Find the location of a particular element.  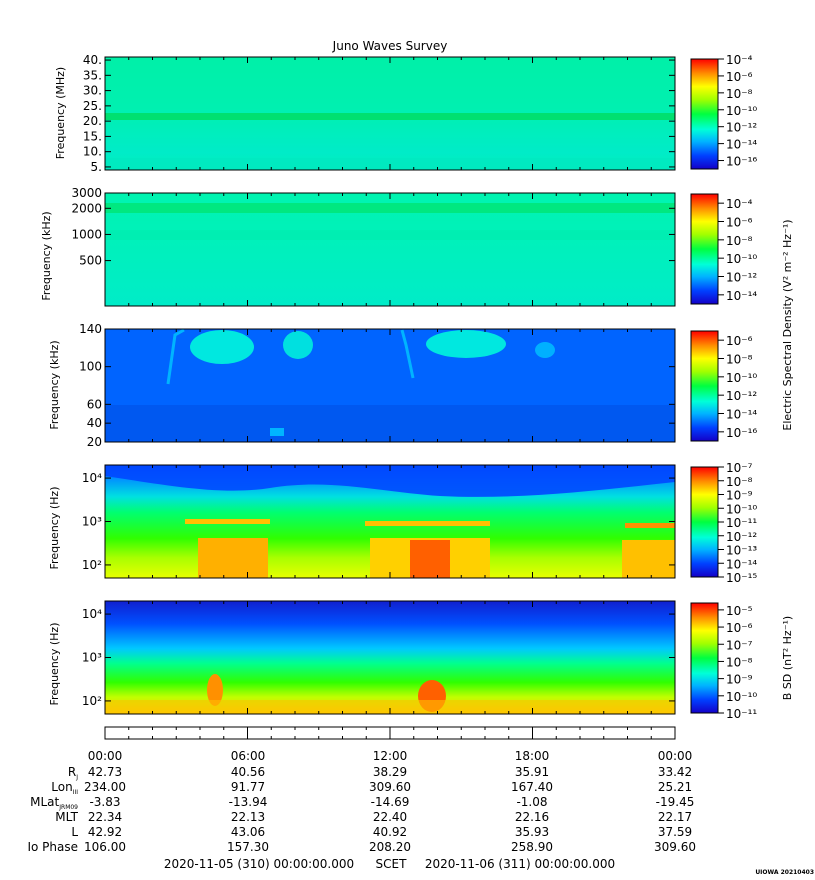

ephemeris-value: -13.94 is located at coordinates (248, 802).